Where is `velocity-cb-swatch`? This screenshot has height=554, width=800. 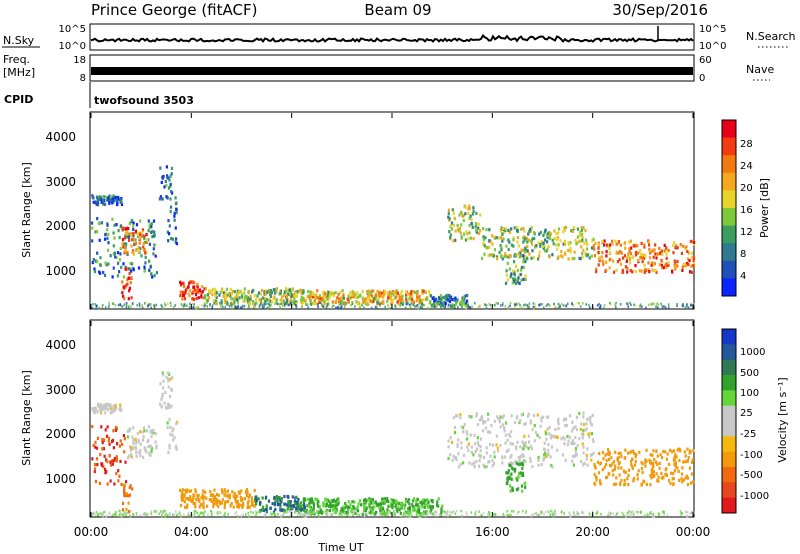 velocity-cb-swatch is located at coordinates (729, 337).